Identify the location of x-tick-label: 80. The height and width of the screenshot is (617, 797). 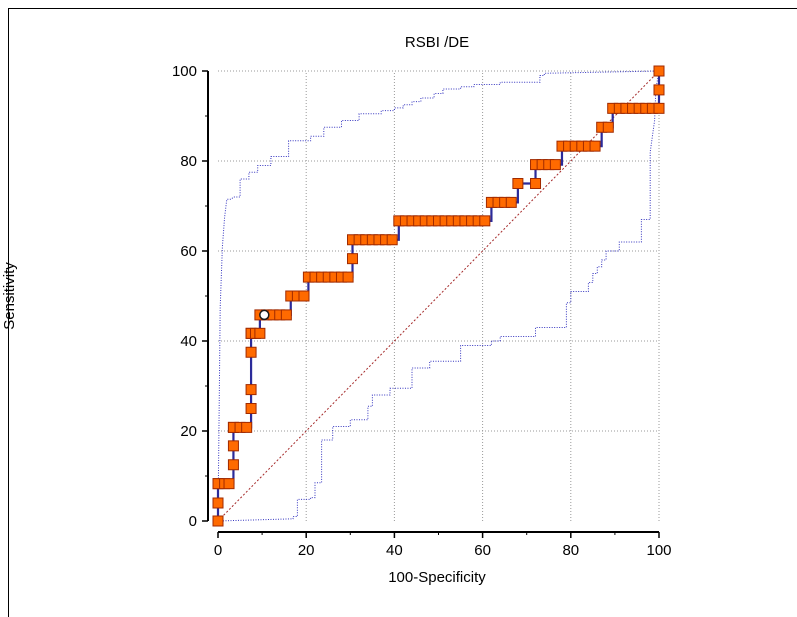
(570, 550).